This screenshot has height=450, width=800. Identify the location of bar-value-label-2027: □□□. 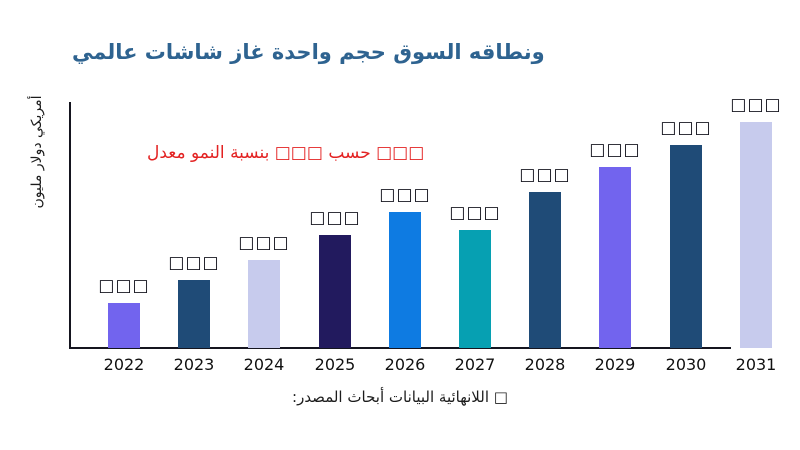
(475, 213).